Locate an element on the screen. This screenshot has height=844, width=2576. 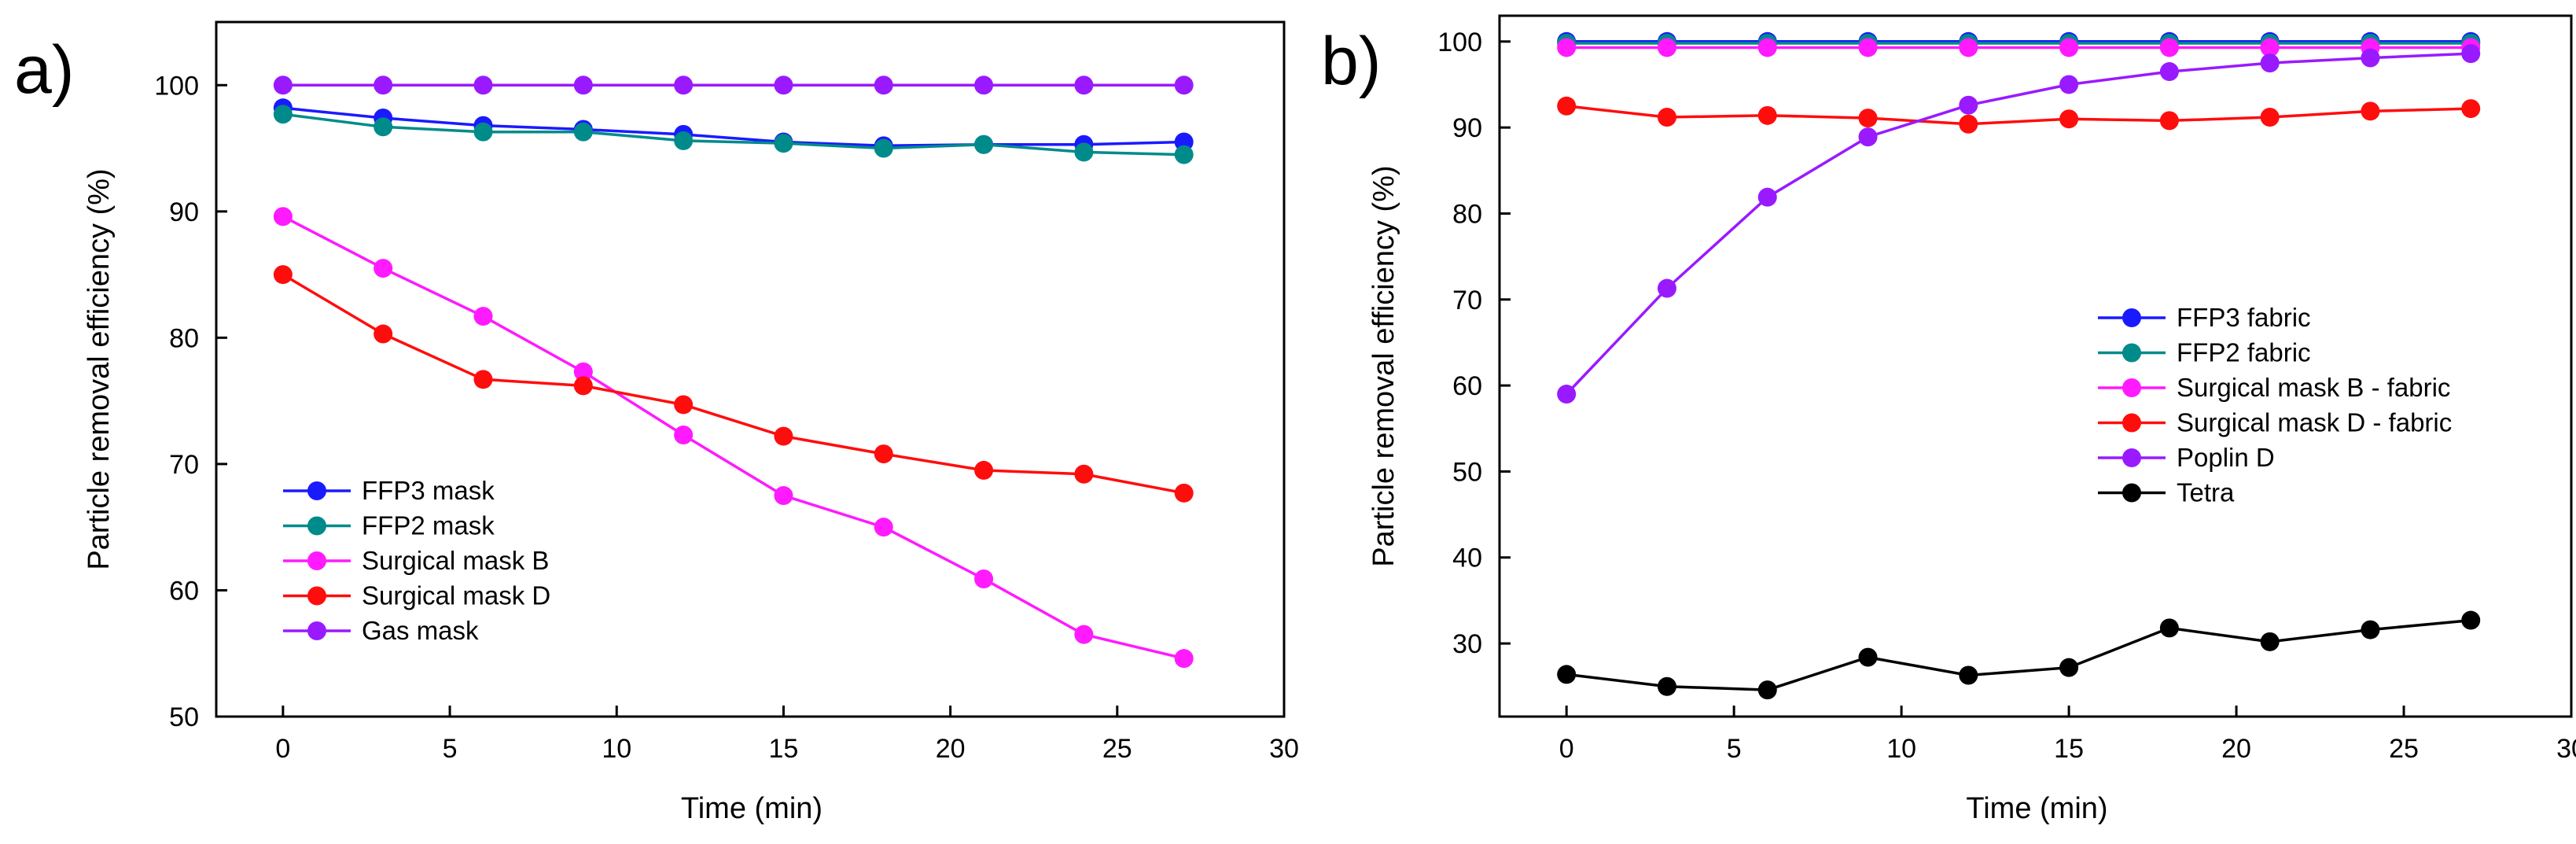
a-legend-label: FFP3 mask is located at coordinates (428, 490).